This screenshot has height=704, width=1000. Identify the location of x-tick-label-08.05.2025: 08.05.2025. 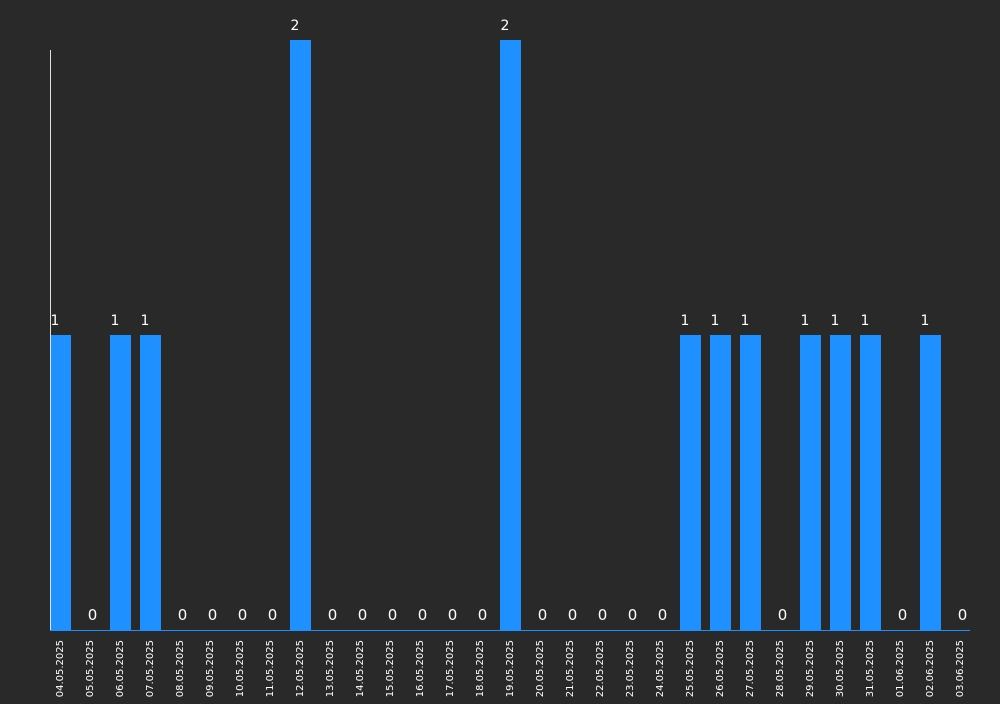
(180, 668).